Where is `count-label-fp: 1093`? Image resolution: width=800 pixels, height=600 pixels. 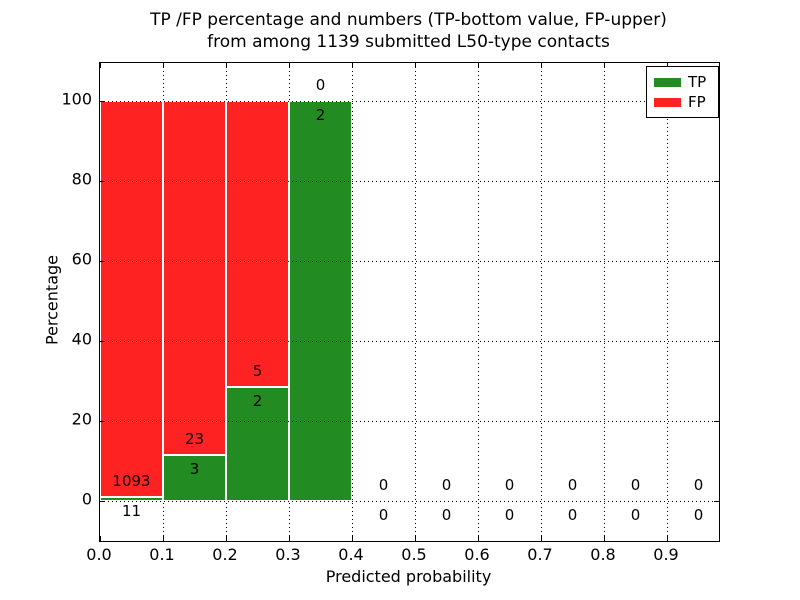
count-label-fp: 1093 is located at coordinates (131, 481).